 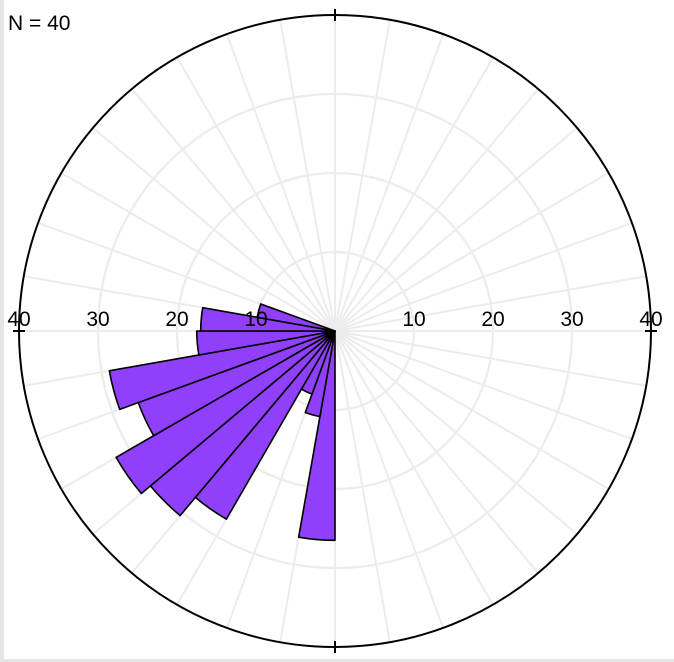 What do you see at coordinates (255, 319) in the screenshot?
I see `tick-label-left-10: 10` at bounding box center [255, 319].